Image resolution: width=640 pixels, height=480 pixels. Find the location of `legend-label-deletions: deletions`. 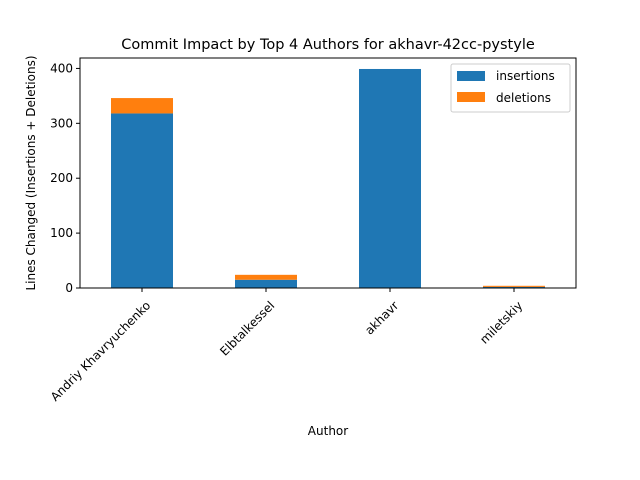

legend-label-deletions: deletions is located at coordinates (523, 98).